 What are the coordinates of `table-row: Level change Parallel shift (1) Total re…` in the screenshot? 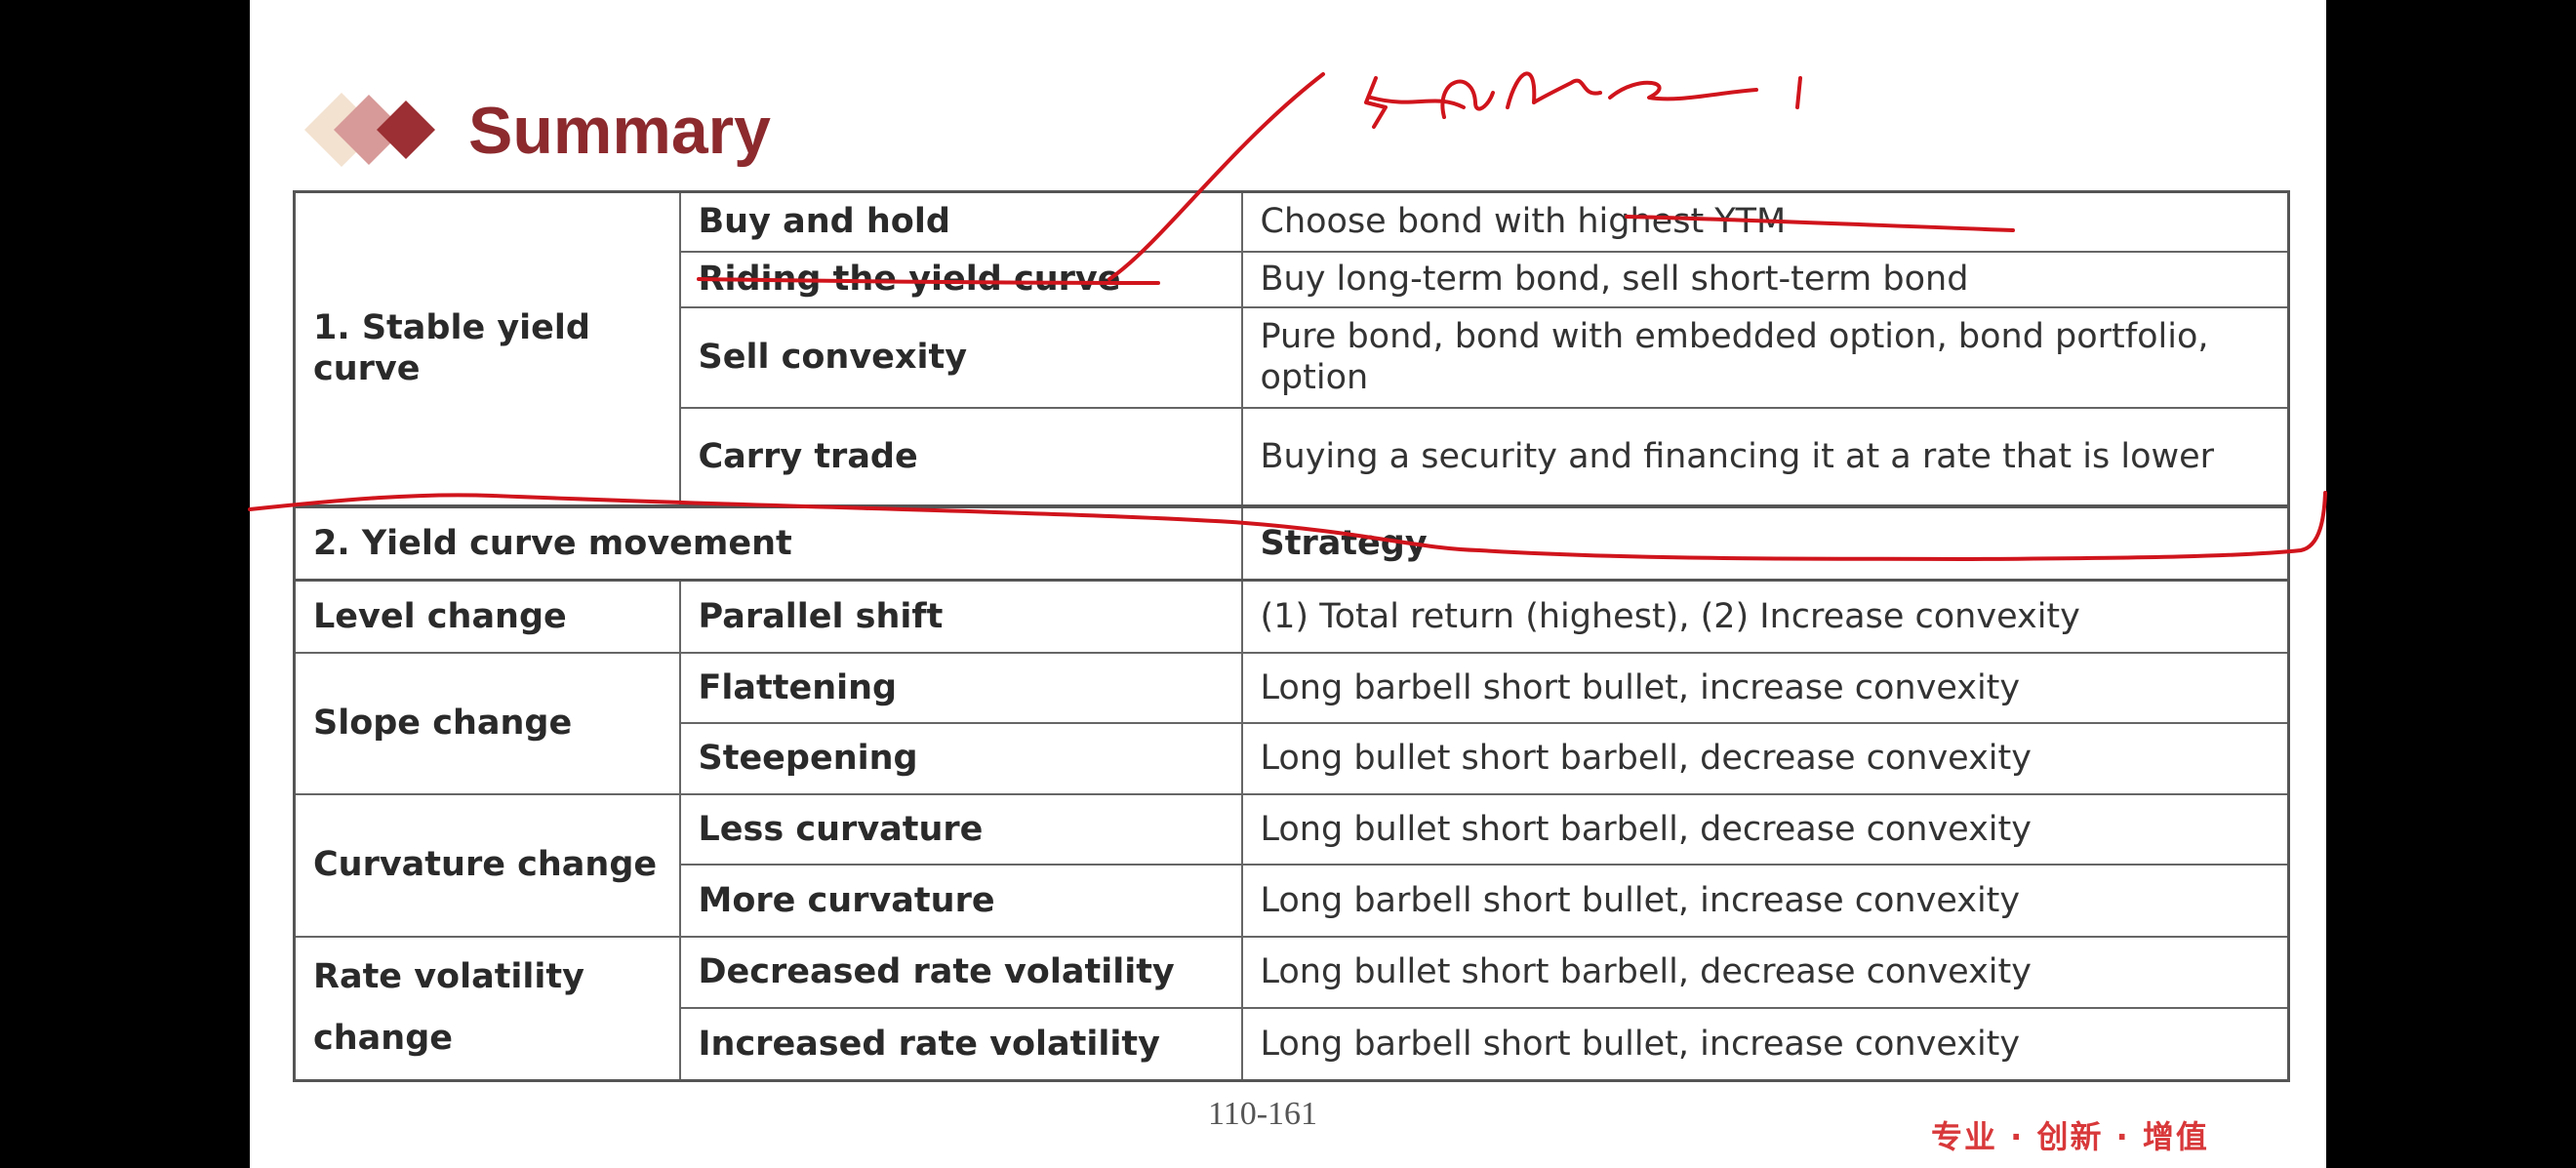 It's located at (1291, 616).